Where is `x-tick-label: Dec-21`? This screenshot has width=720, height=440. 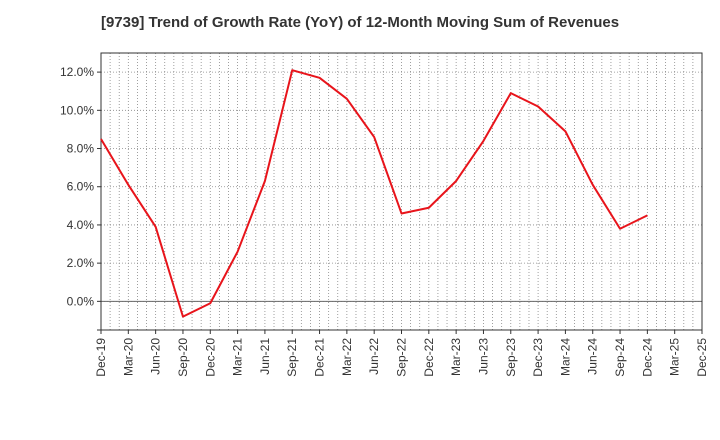 x-tick-label: Dec-21 is located at coordinates (320, 357).